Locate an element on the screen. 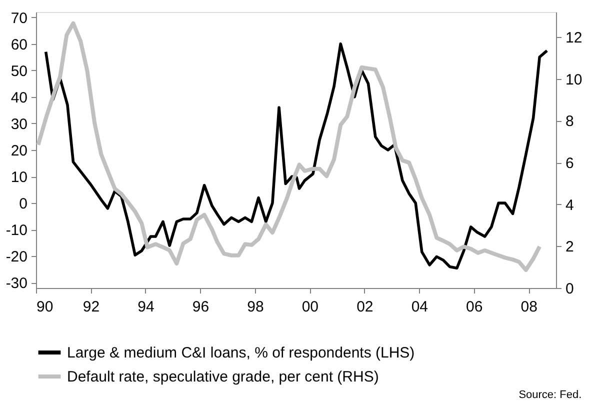 This screenshot has height=415, width=612. y2-tick-label: 10 is located at coordinates (574, 79).